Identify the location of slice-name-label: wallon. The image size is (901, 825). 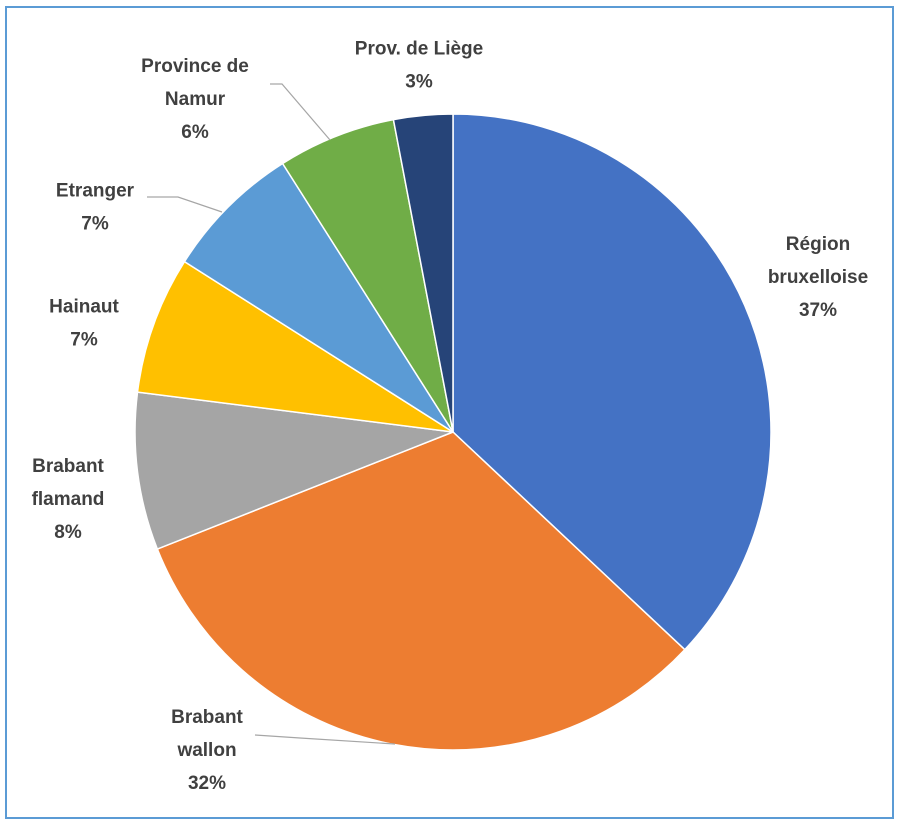
(206, 750).